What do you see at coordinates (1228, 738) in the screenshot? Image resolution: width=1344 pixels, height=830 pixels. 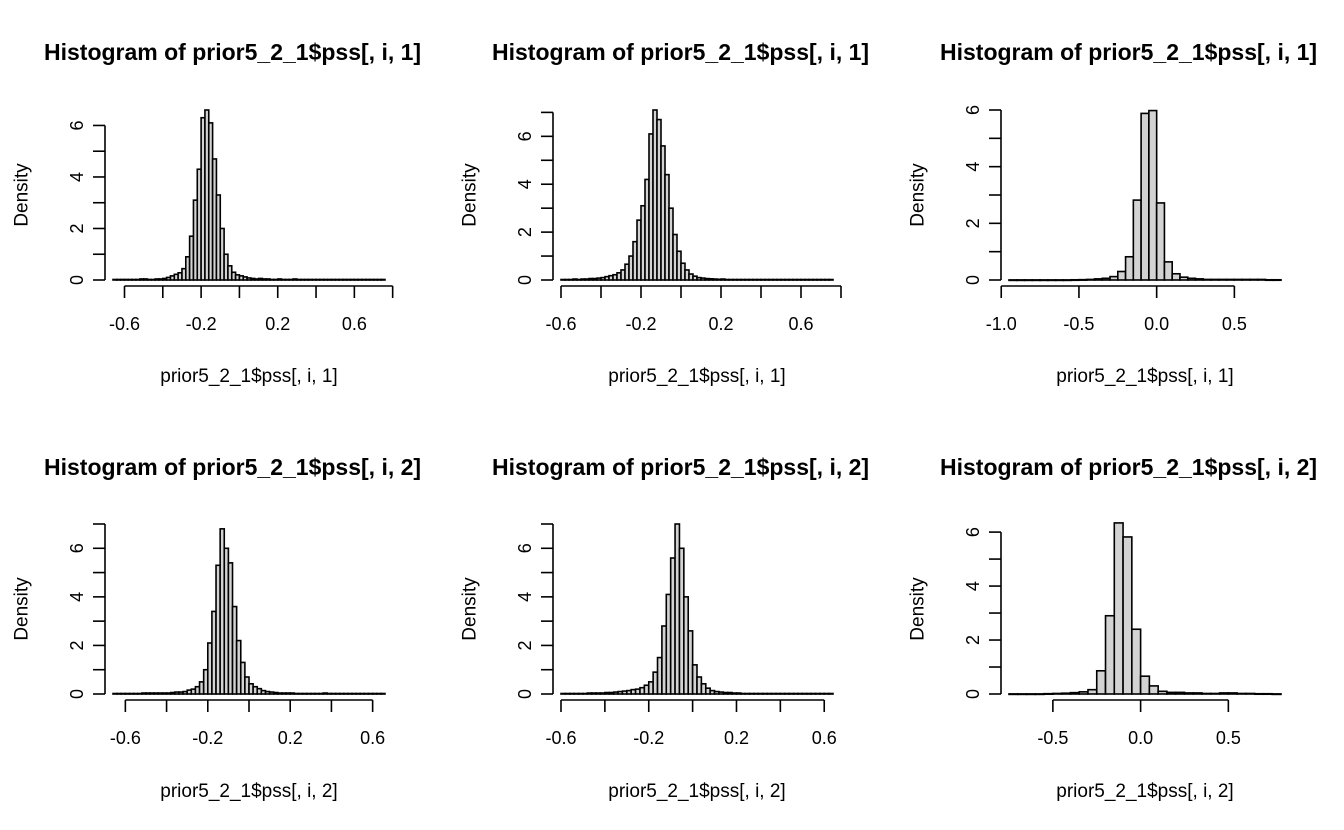 I see `x-tick-label: 0.5` at bounding box center [1228, 738].